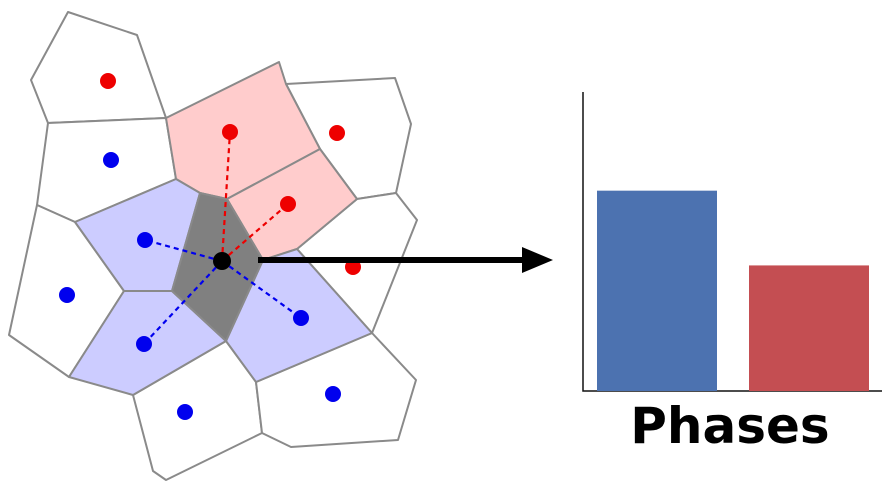 The width and height of the screenshot is (888, 489). I want to click on right-arrow-icon, so click(405, 260).